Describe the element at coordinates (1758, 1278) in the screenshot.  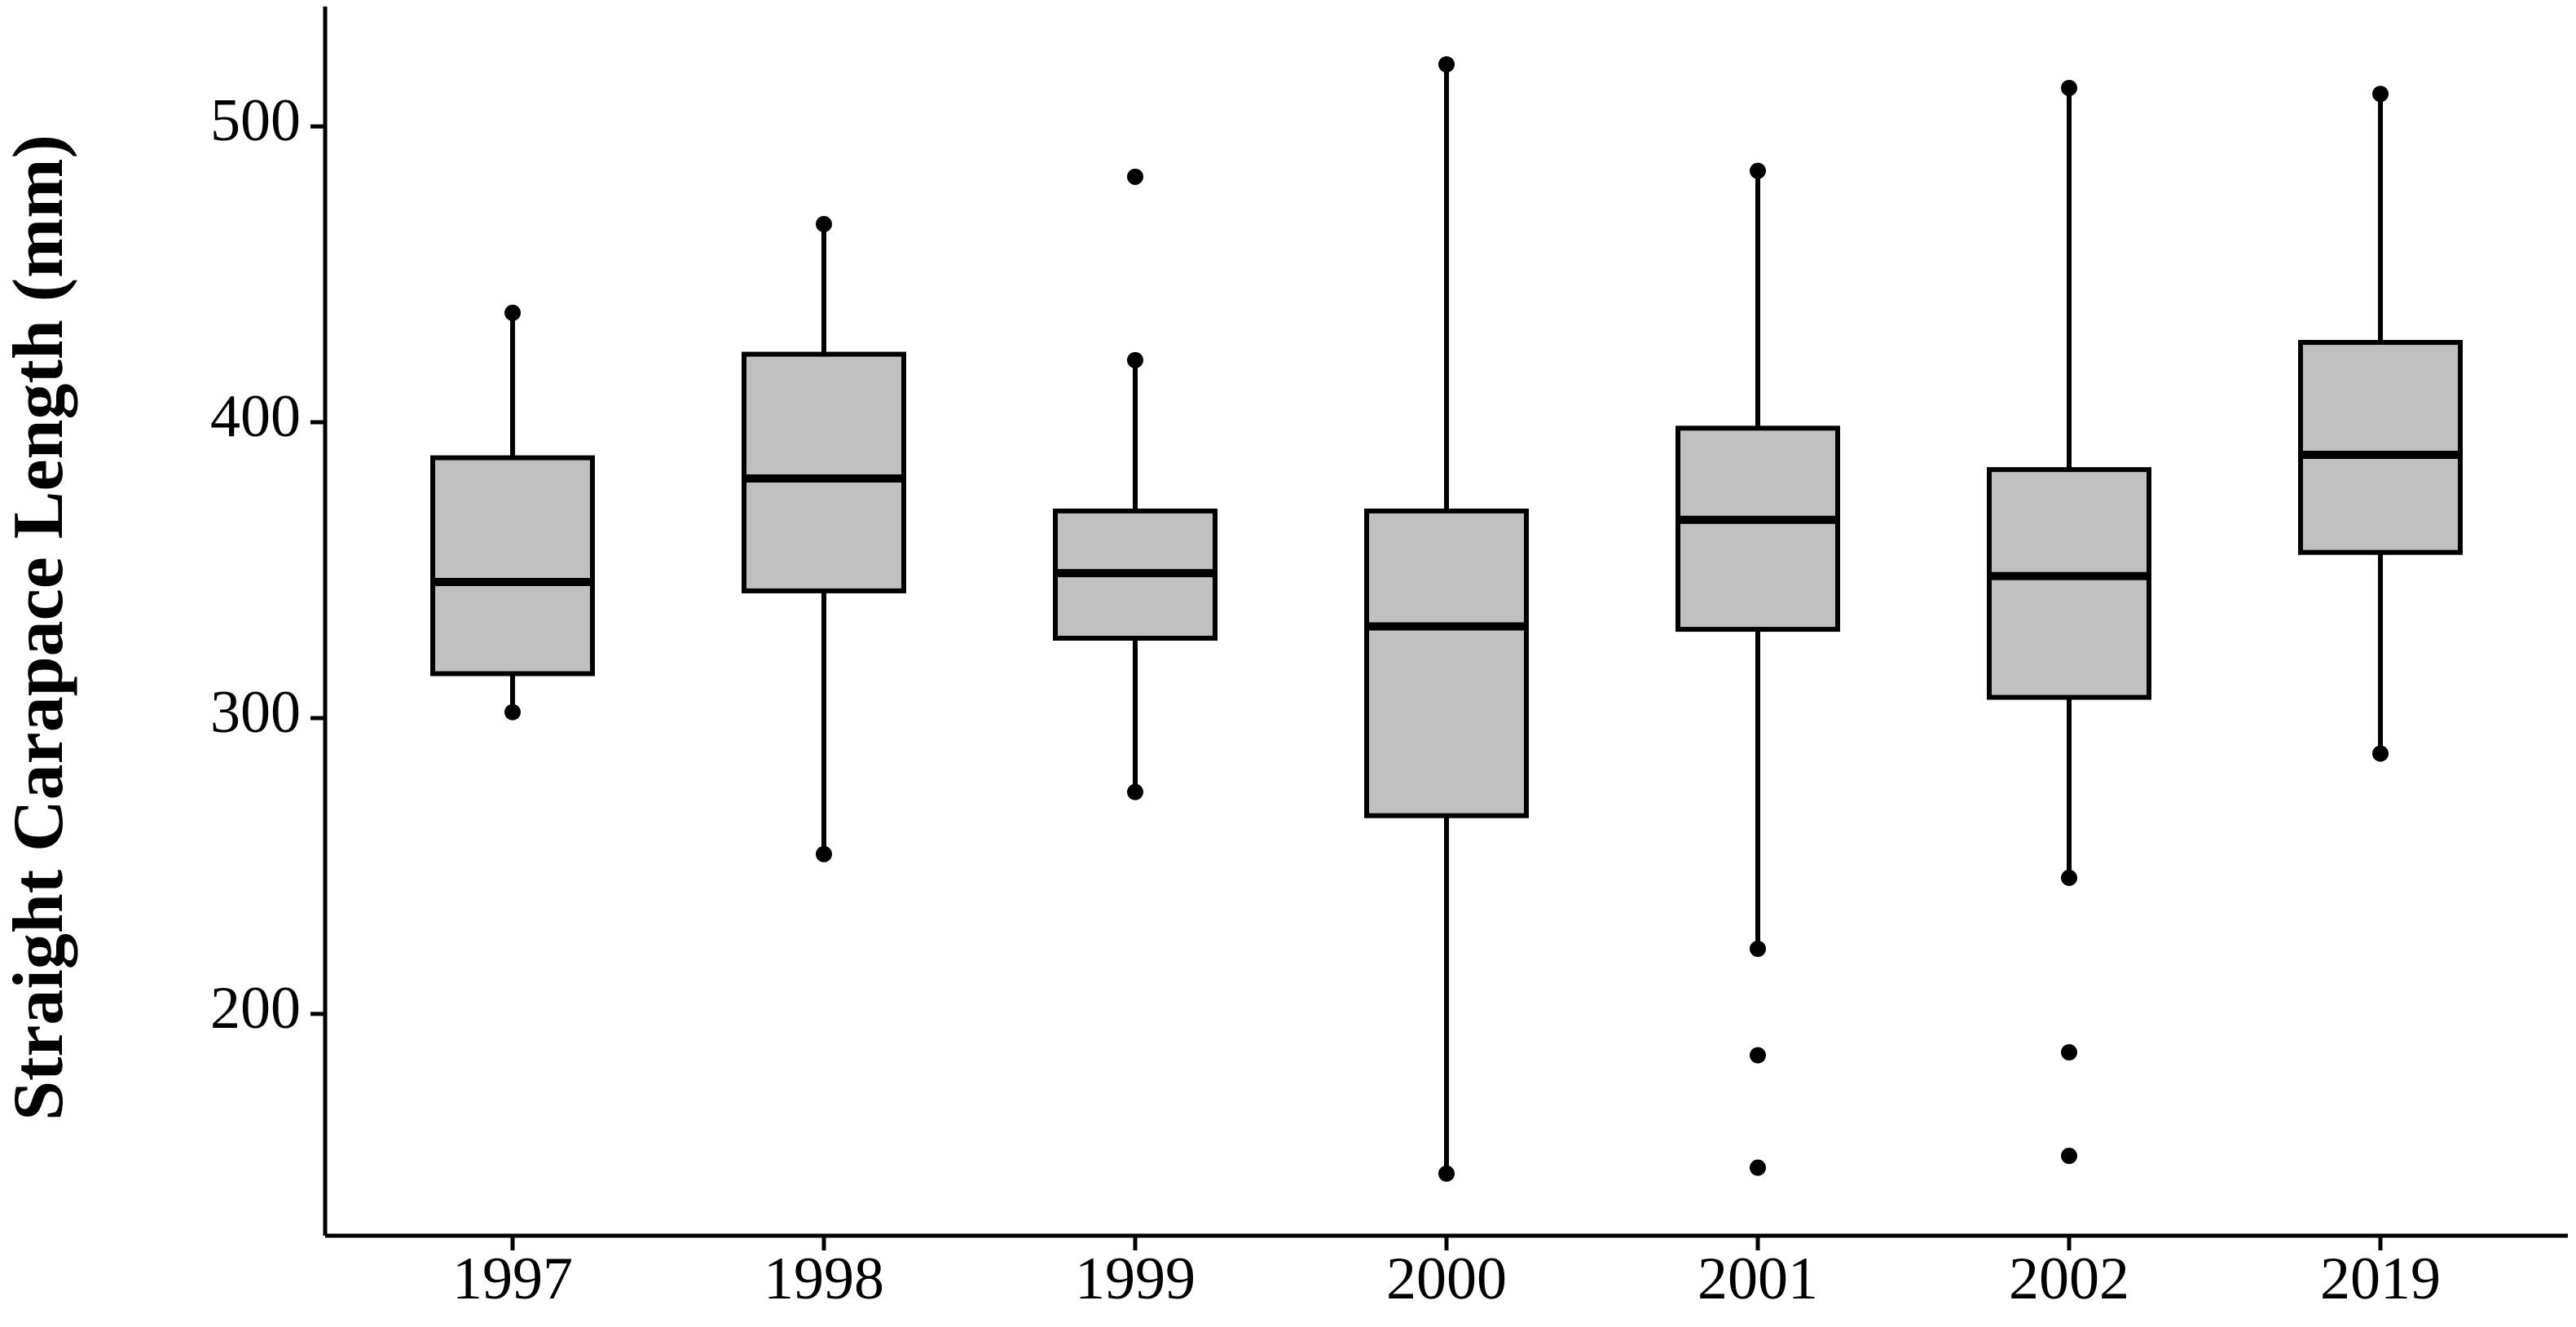
I see `x-tick-label: 2001` at that location.